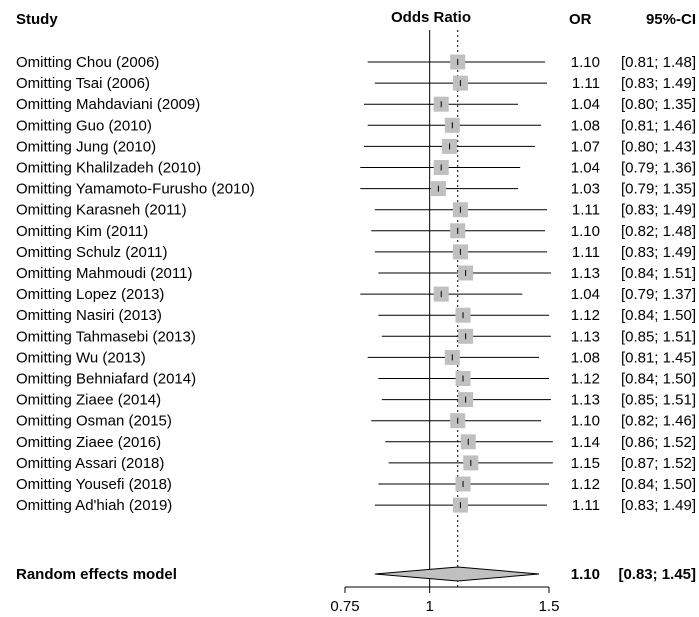 The width and height of the screenshot is (699, 617). I want to click on summary-or-value: 1.10, so click(585, 574).